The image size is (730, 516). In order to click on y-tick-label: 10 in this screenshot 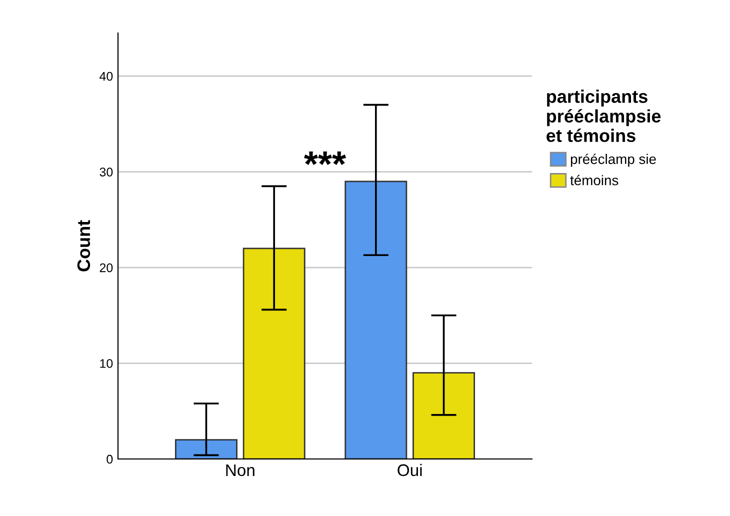, I will do `click(106, 363)`.